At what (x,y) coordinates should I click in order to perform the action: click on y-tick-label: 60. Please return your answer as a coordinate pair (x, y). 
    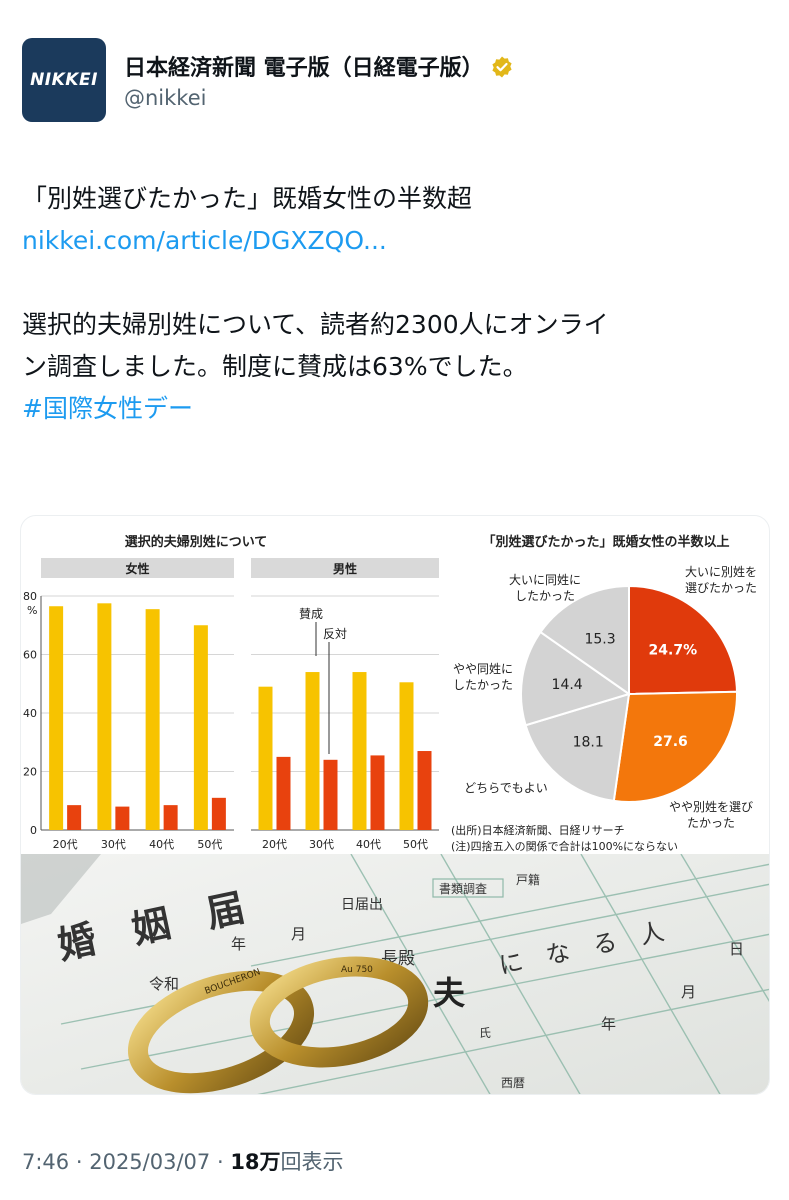
    Looking at the image, I should click on (30, 655).